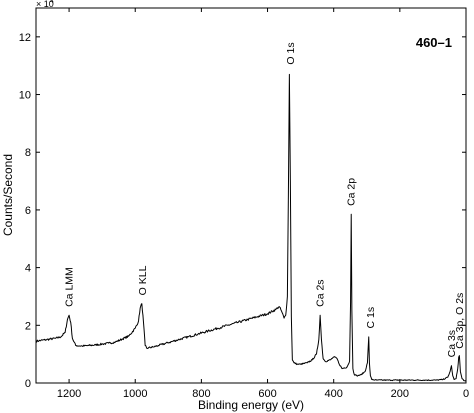  What do you see at coordinates (334, 394) in the screenshot?
I see `x-tick-label: 400` at bounding box center [334, 394].